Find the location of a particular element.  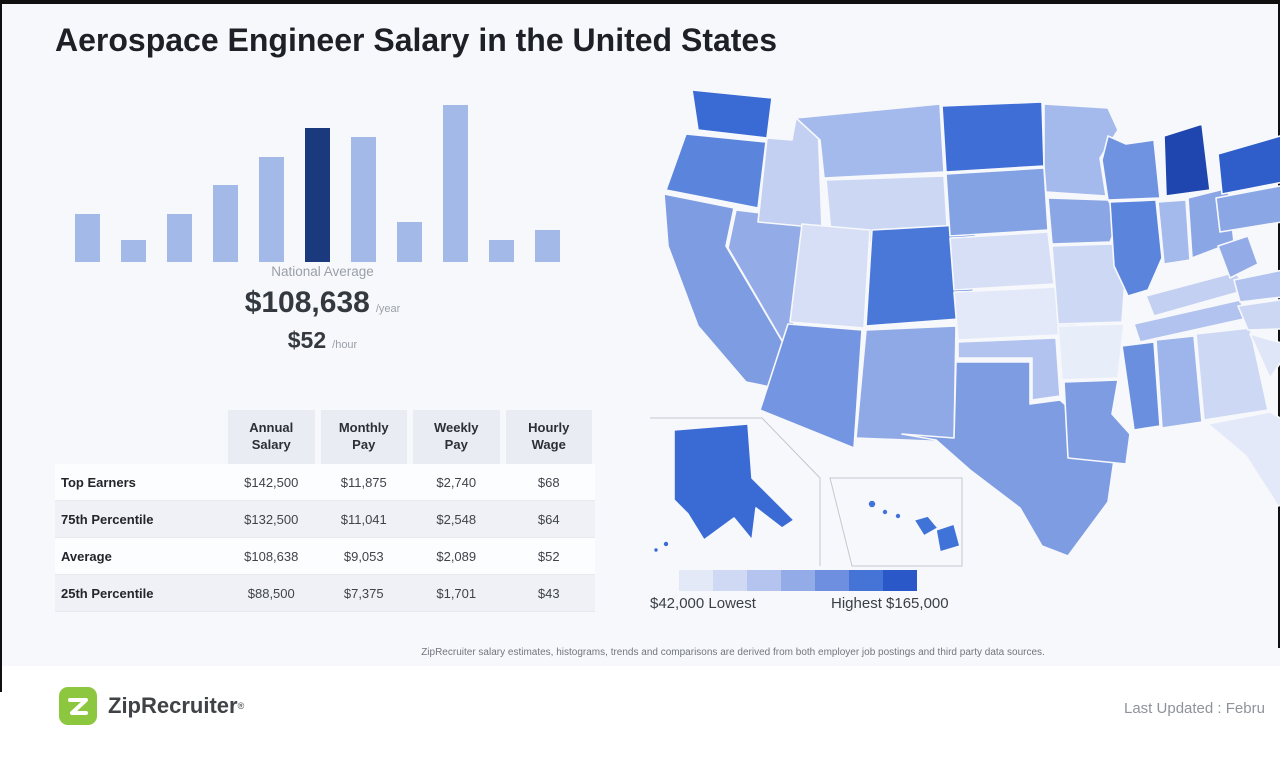

state-SC is located at coordinates (1264, 356).